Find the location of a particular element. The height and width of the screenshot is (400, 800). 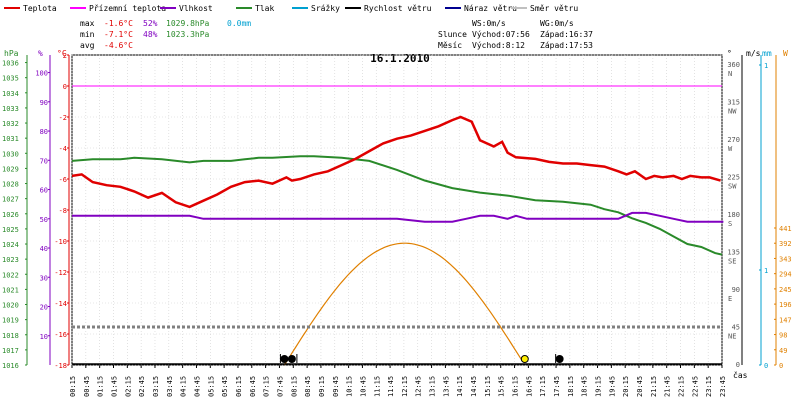

pressure-tick-label: 1028 is located at coordinates (10, 185).